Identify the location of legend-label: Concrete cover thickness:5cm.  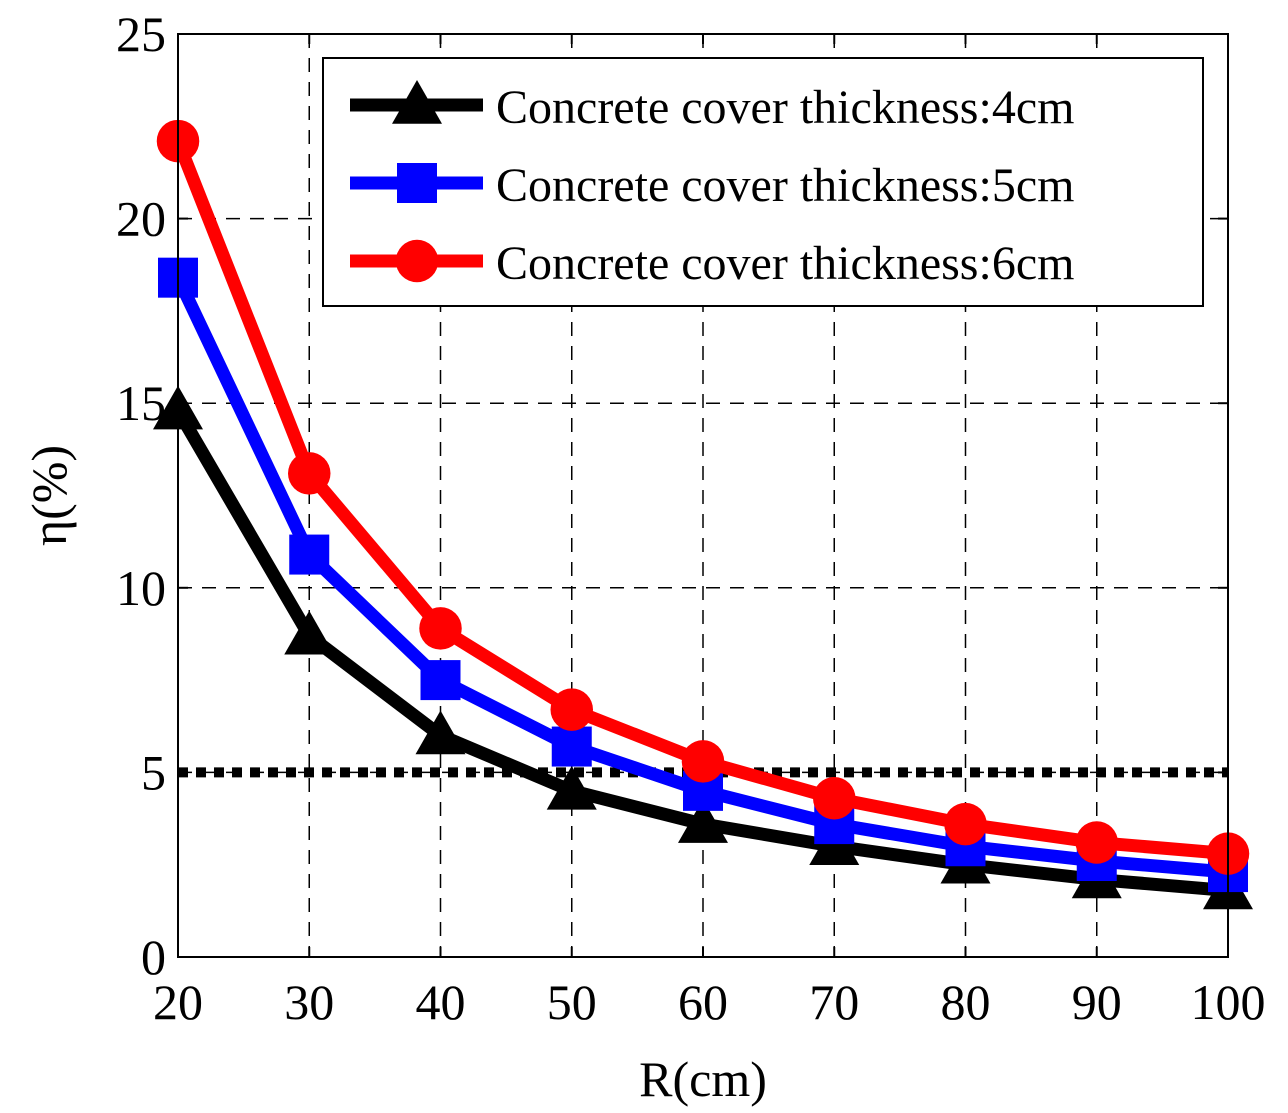
(785, 185).